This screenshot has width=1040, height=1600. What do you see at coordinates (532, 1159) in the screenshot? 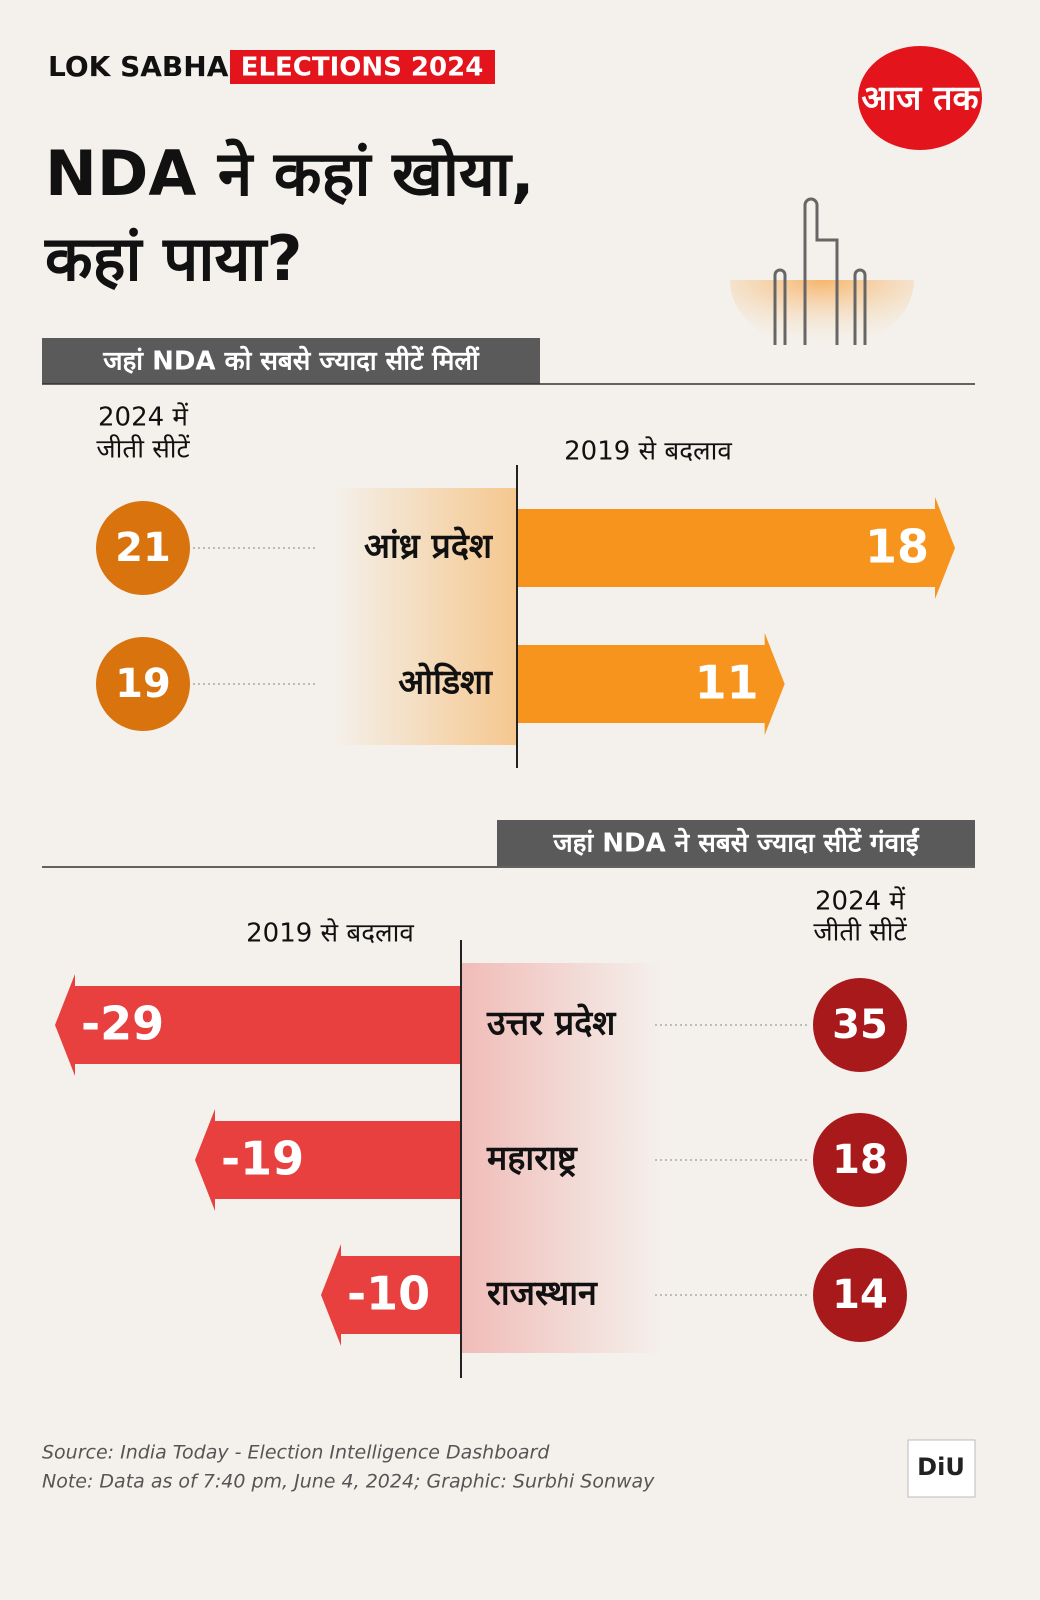
I see `state-label: महाराष्ट्र` at bounding box center [532, 1159].